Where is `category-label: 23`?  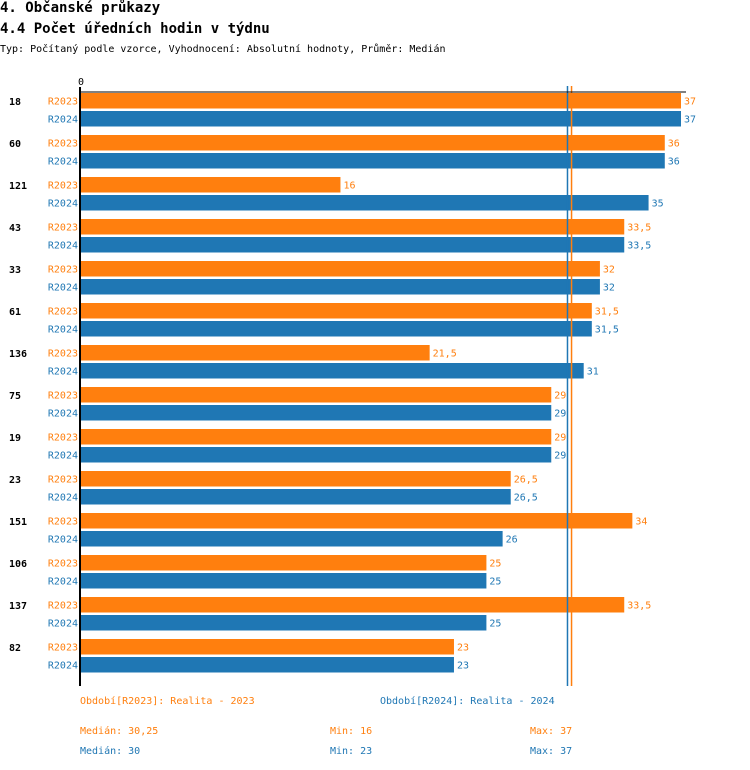
category-label: 23 is located at coordinates (15, 480).